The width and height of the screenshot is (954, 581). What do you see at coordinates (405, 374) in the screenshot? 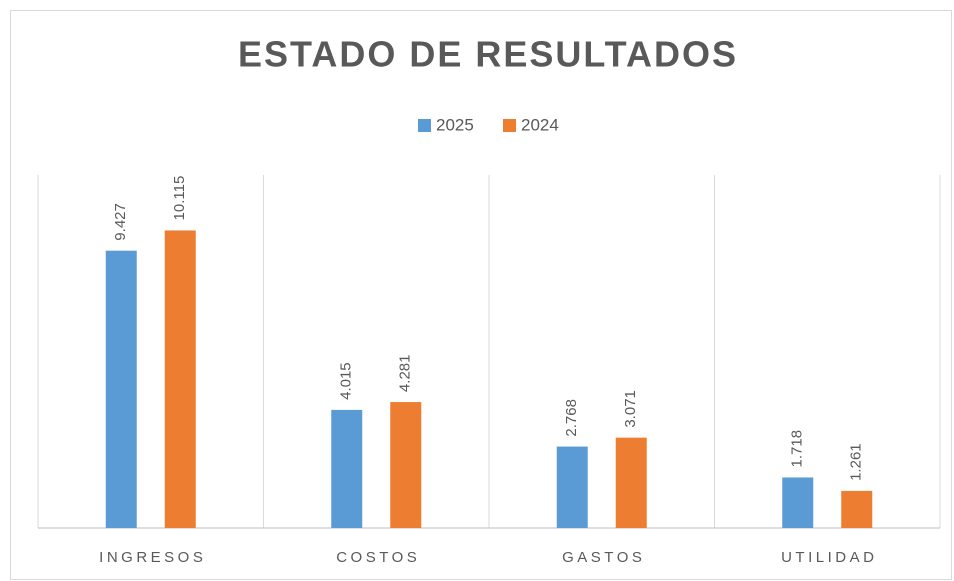
I see `data-label: 4.281` at bounding box center [405, 374].